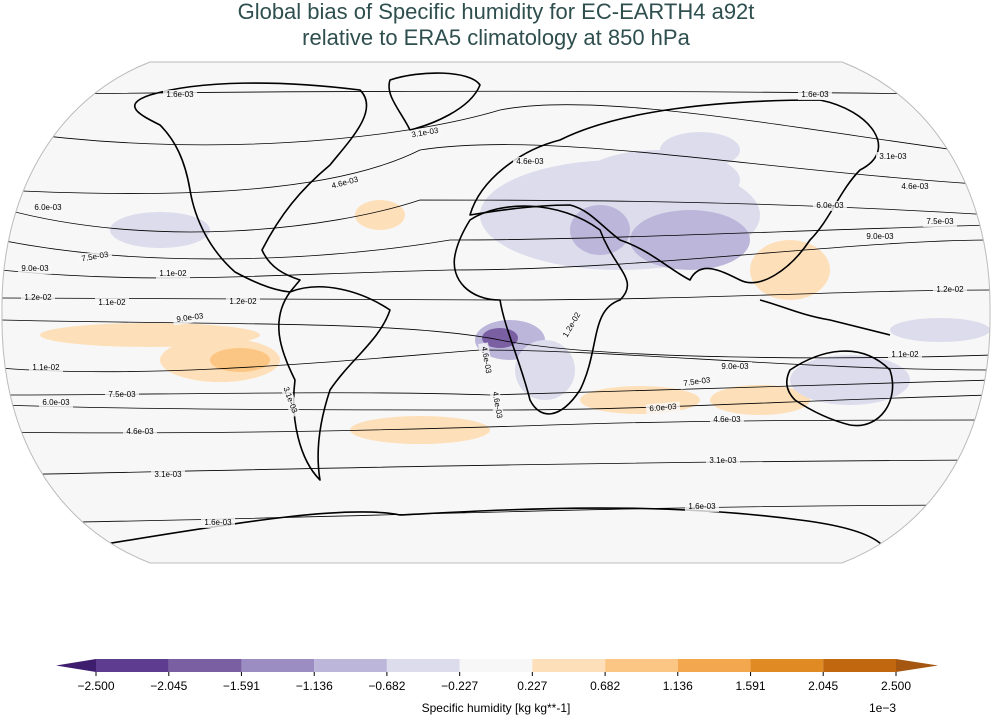  I want to click on colorbar-tick-label: −0.227, so click(459, 686).